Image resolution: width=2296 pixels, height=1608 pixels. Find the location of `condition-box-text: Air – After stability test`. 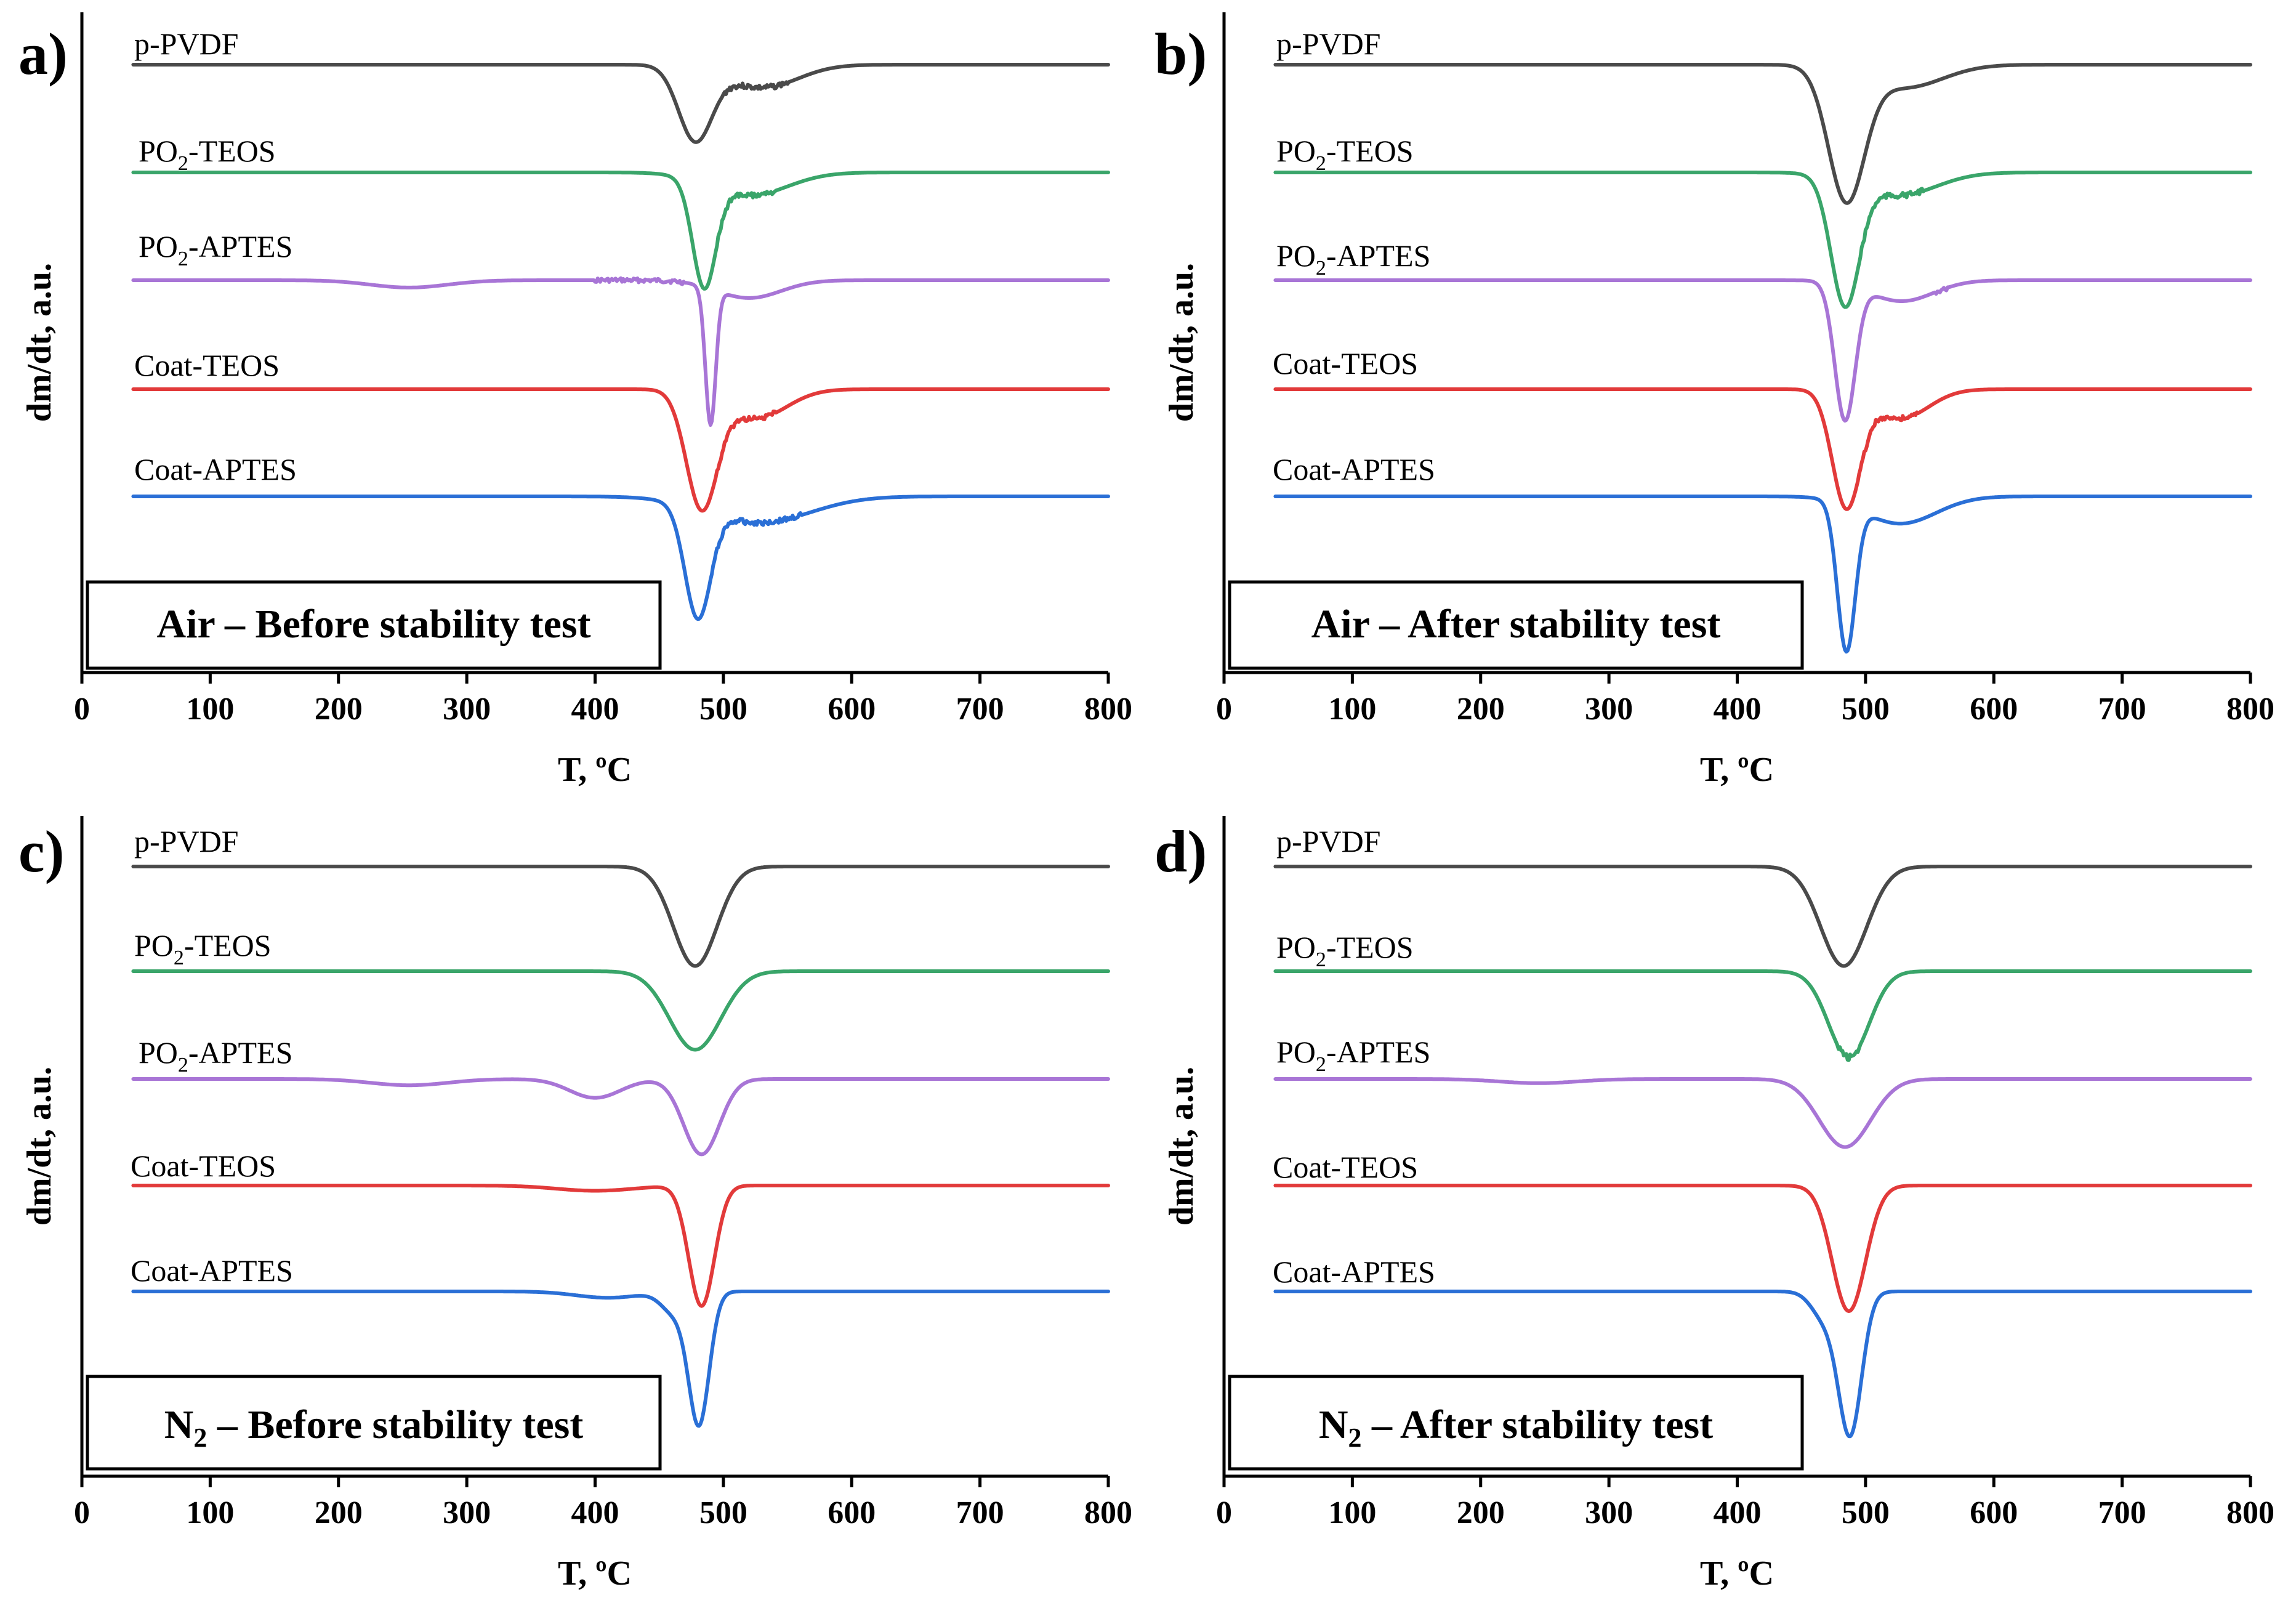

condition-box-text: Air – After stability test is located at coordinates (1516, 624).